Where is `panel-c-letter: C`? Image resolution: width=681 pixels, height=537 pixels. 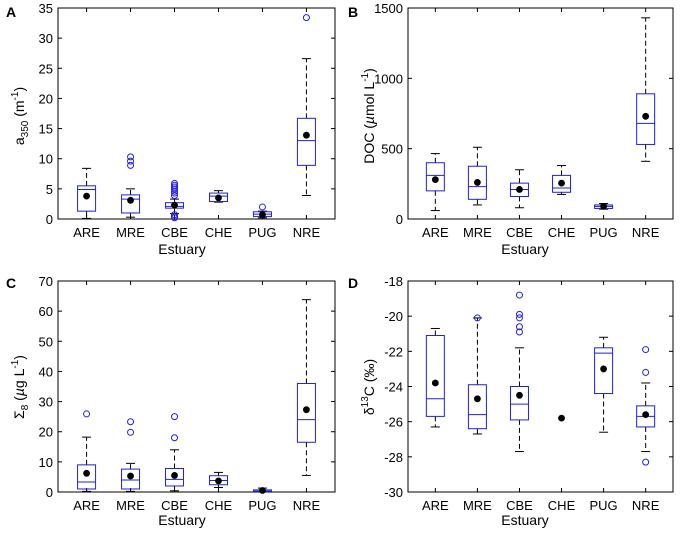 panel-c-letter: C is located at coordinates (11, 283).